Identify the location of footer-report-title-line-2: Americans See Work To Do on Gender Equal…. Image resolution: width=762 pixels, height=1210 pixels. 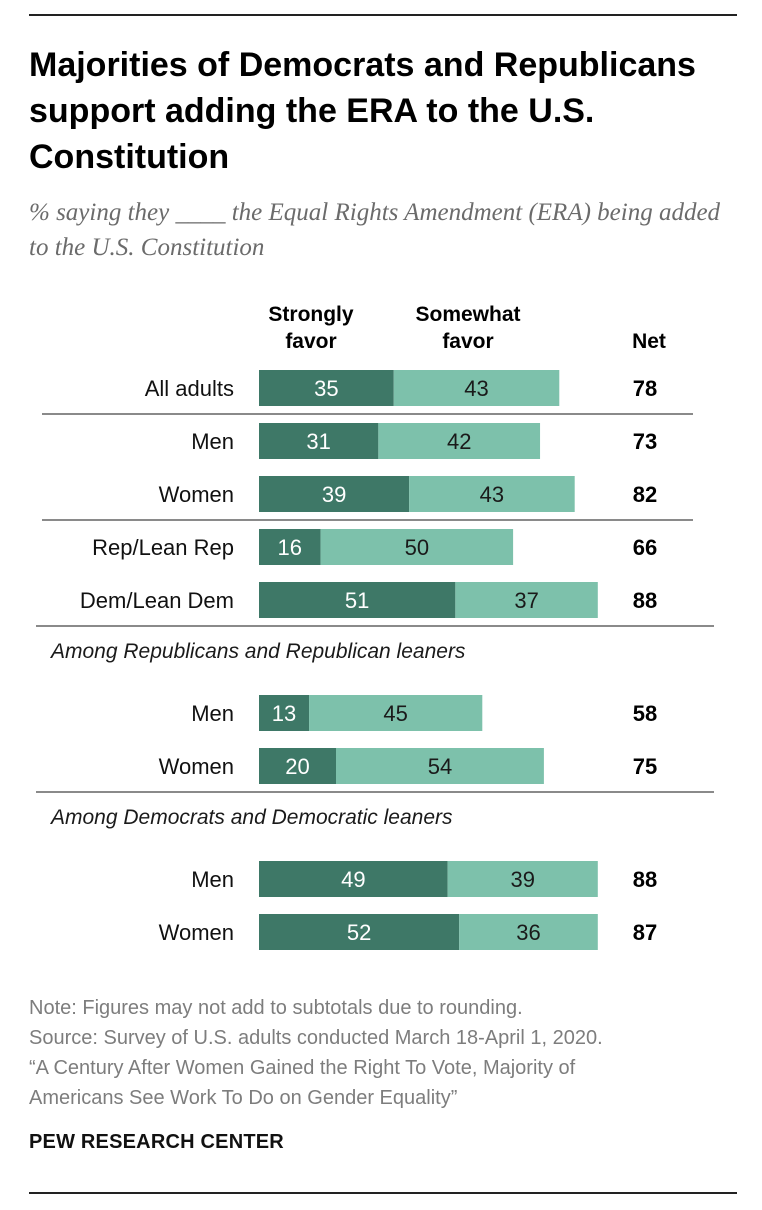
(243, 1098).